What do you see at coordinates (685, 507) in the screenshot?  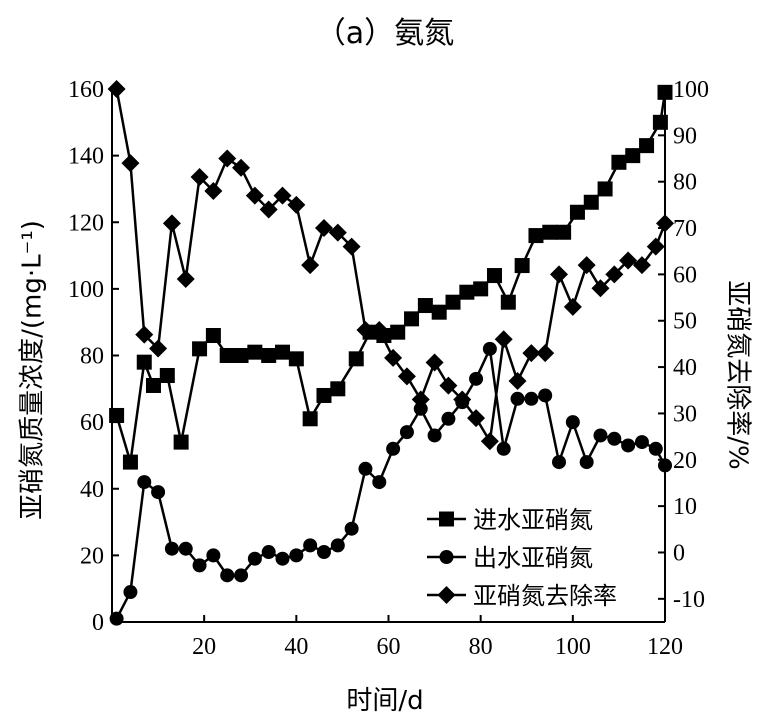 I see `y-tick-label-right: 10` at bounding box center [685, 507].